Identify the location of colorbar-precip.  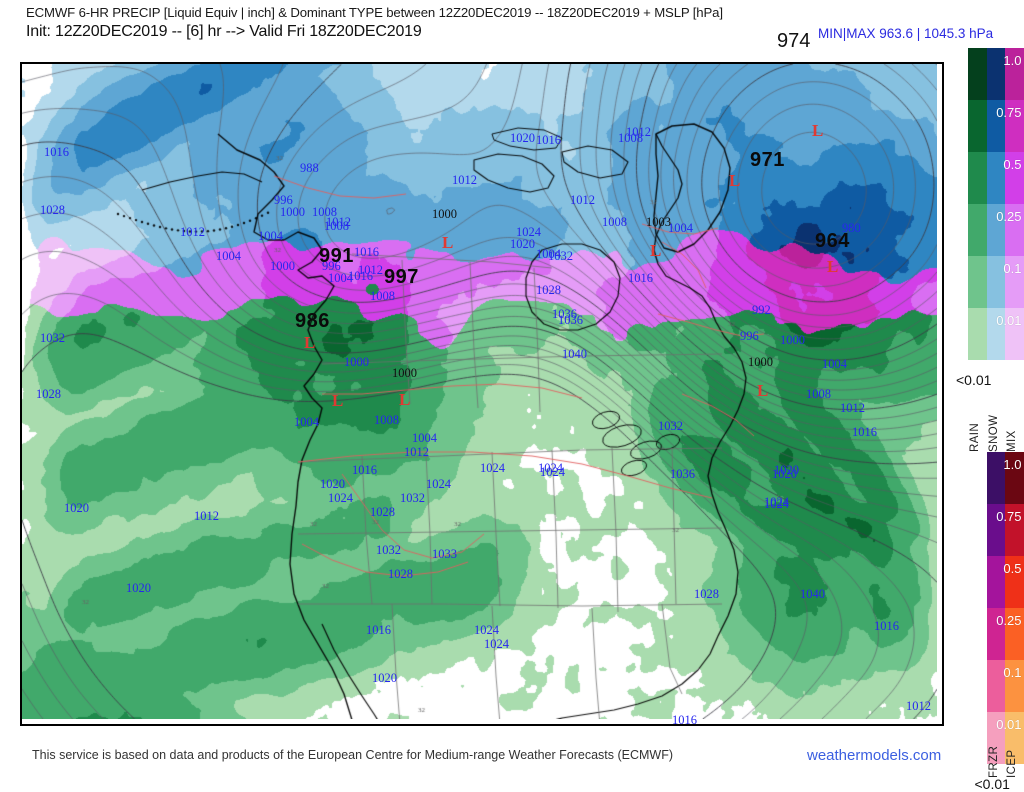
(996, 204).